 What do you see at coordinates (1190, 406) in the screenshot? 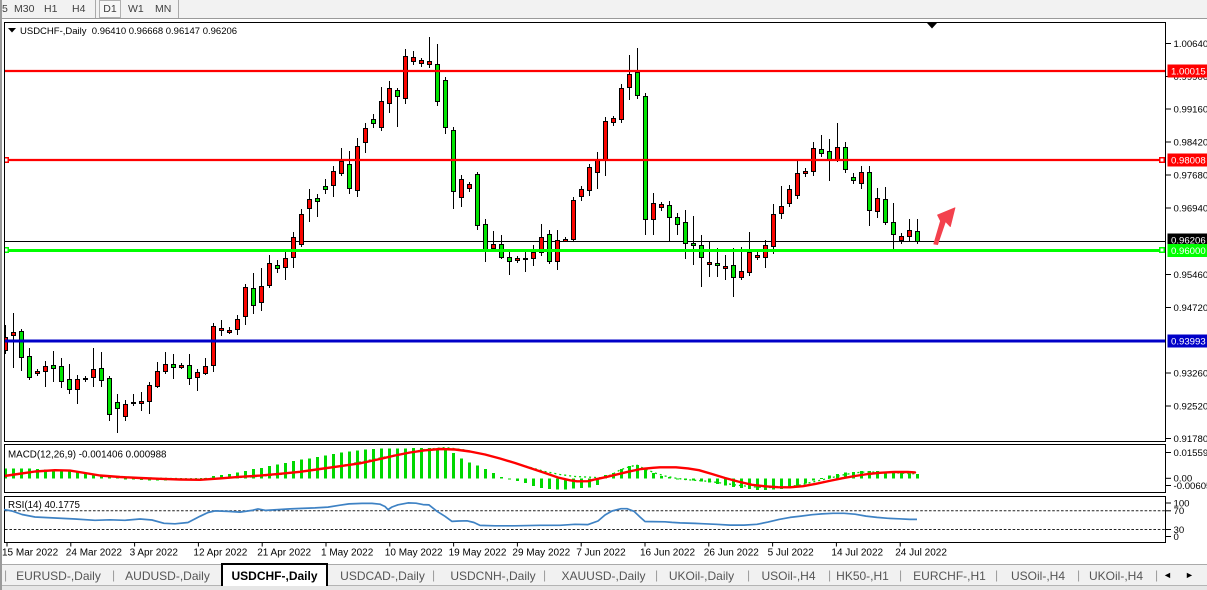
I see `svg-text: 0.92520` at bounding box center [1190, 406].